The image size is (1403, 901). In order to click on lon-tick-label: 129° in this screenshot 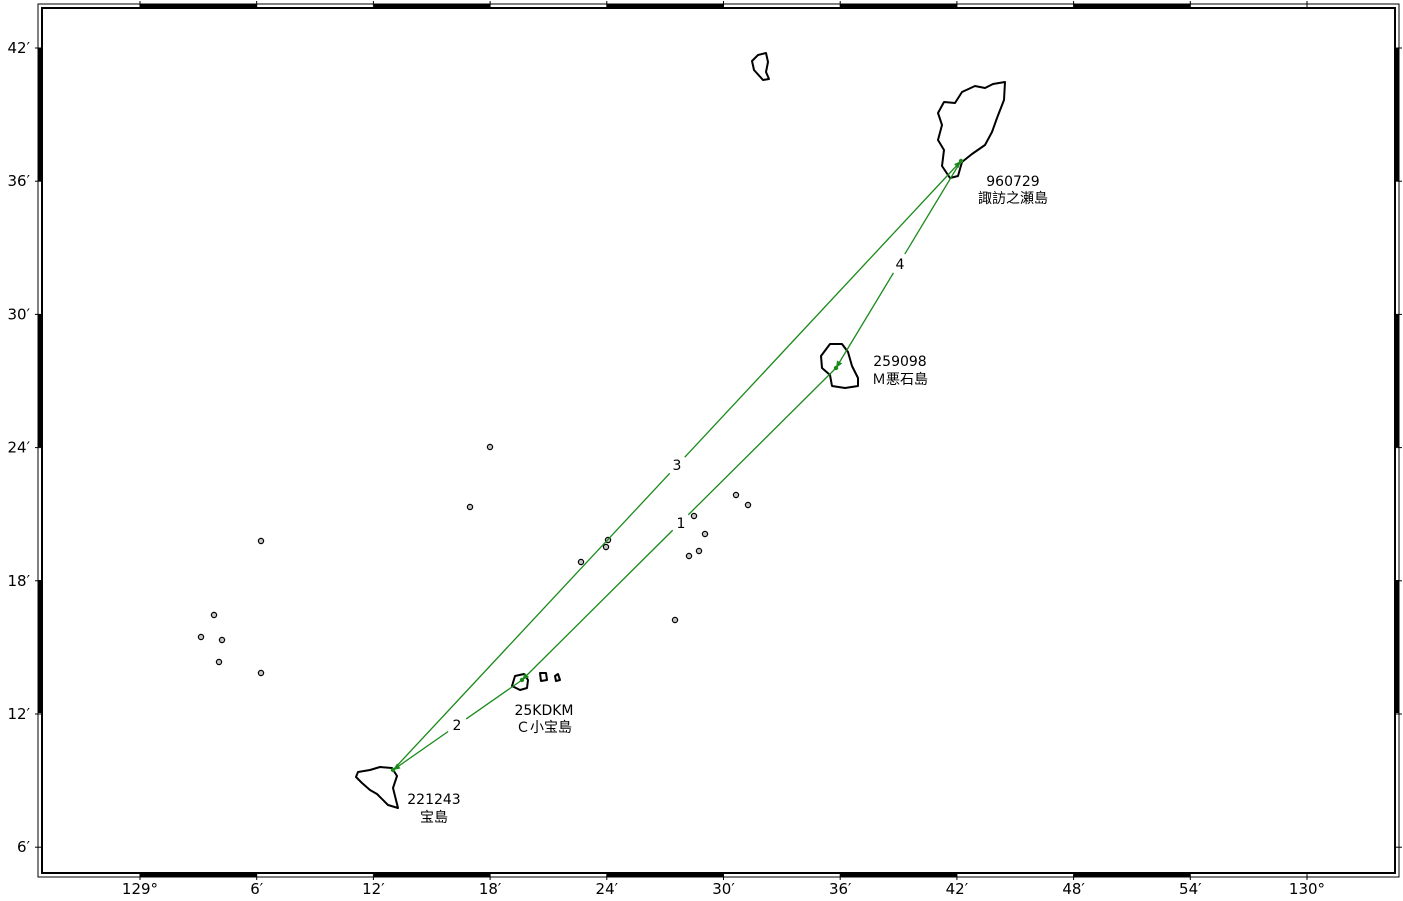, I will do `click(140, 889)`.